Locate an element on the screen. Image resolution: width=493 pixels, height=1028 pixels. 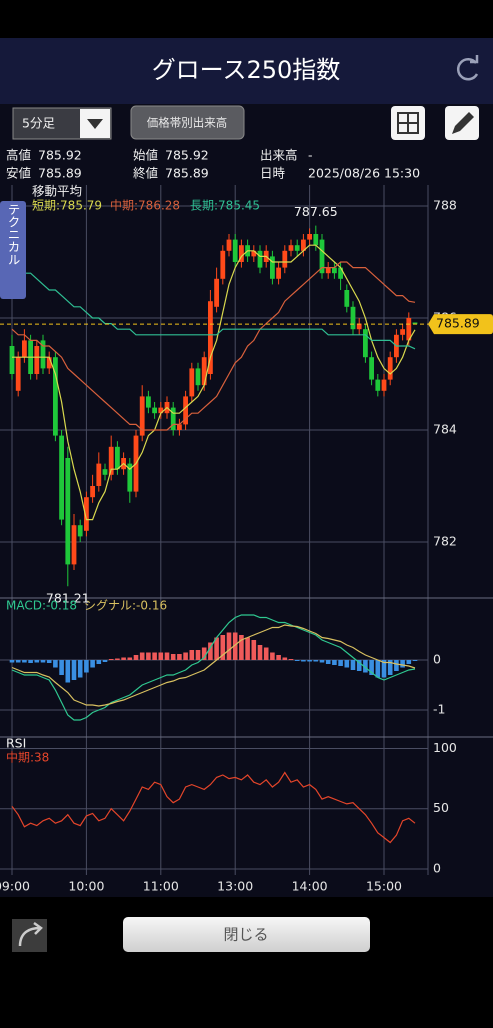
interval-label: 5分足 is located at coordinates (38, 123).